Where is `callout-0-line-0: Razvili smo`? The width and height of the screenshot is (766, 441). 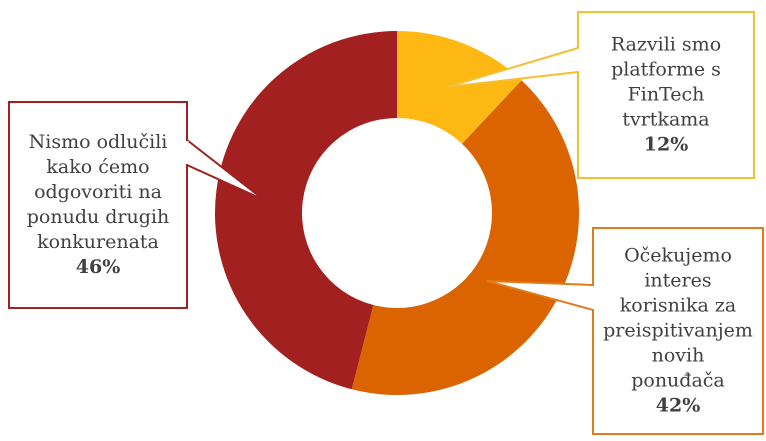 callout-0-line-0: Razvili smo is located at coordinates (666, 45).